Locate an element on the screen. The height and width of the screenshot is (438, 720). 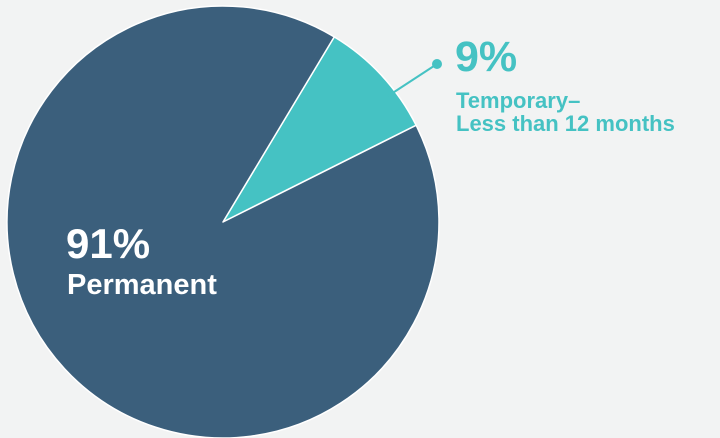
temporary-slice-label-line2: Less than 12 months is located at coordinates (565, 123).